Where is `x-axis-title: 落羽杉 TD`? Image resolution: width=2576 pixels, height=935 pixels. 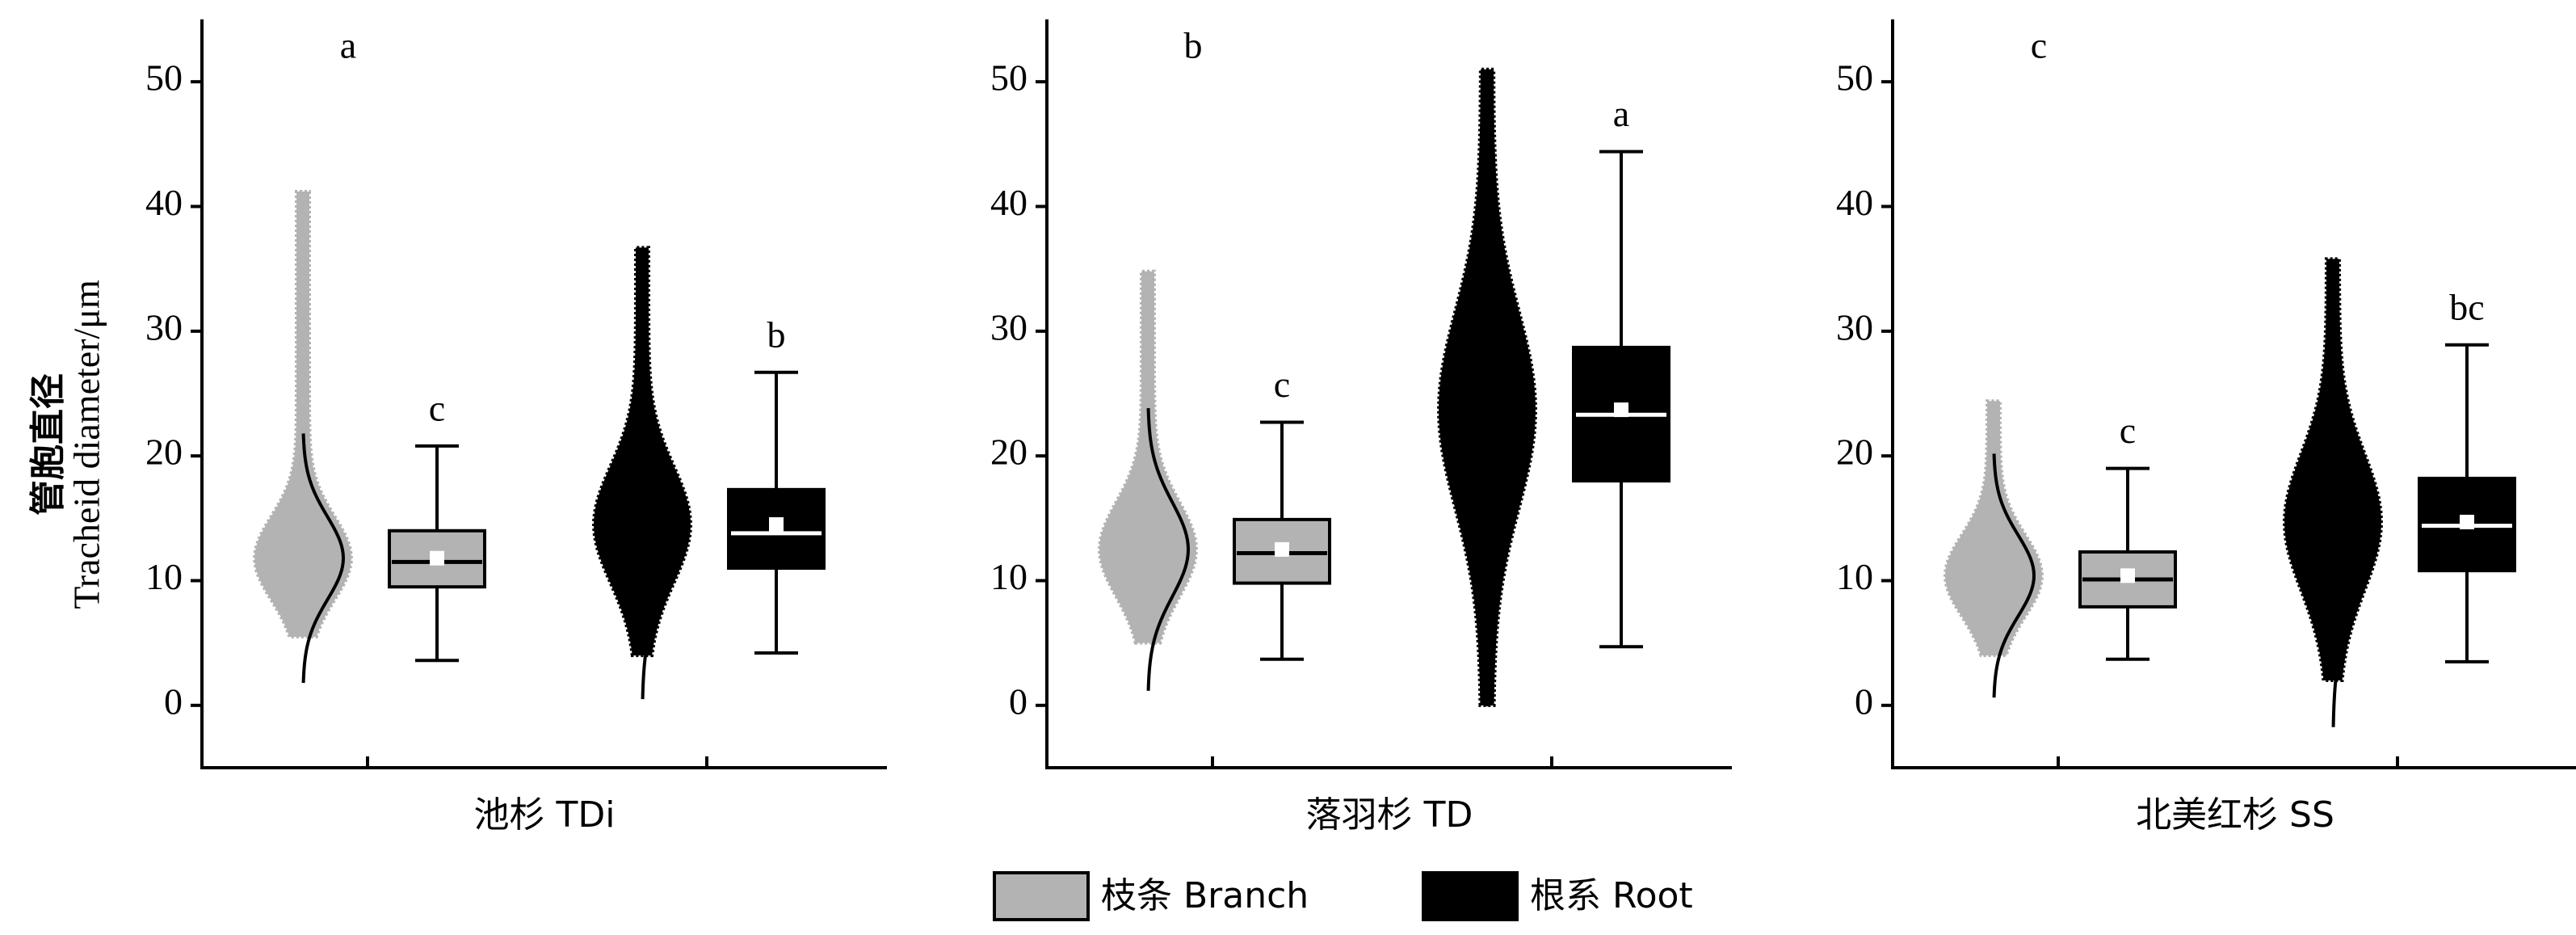 x-axis-title: 落羽杉 TD is located at coordinates (1389, 815).